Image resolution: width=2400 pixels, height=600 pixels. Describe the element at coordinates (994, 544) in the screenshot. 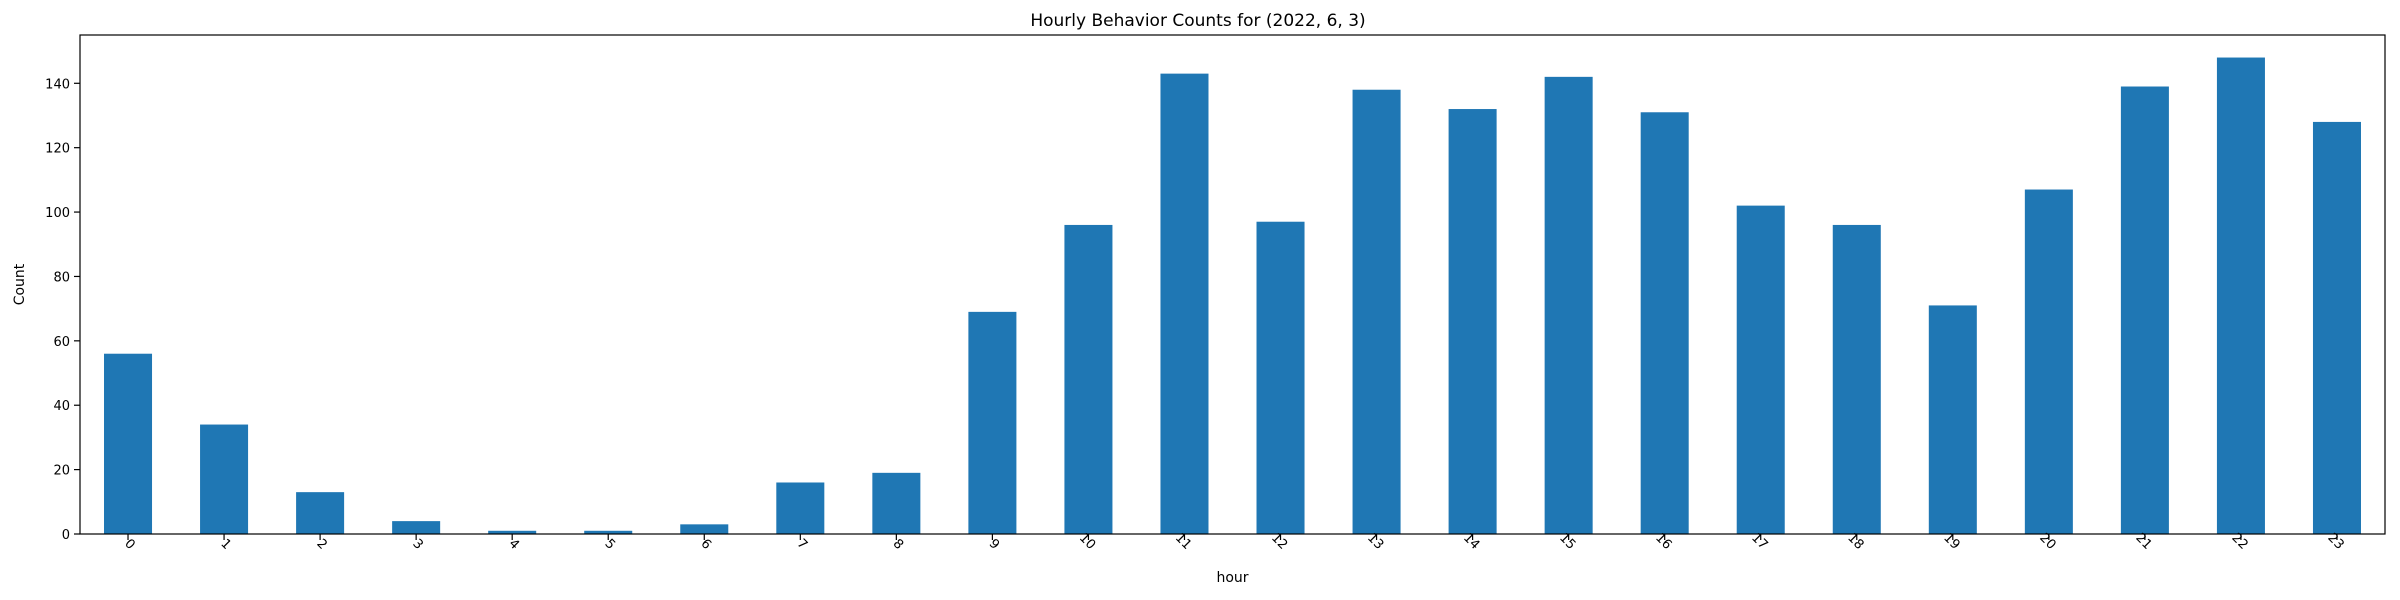

I see `x-tick-label: 9` at that location.